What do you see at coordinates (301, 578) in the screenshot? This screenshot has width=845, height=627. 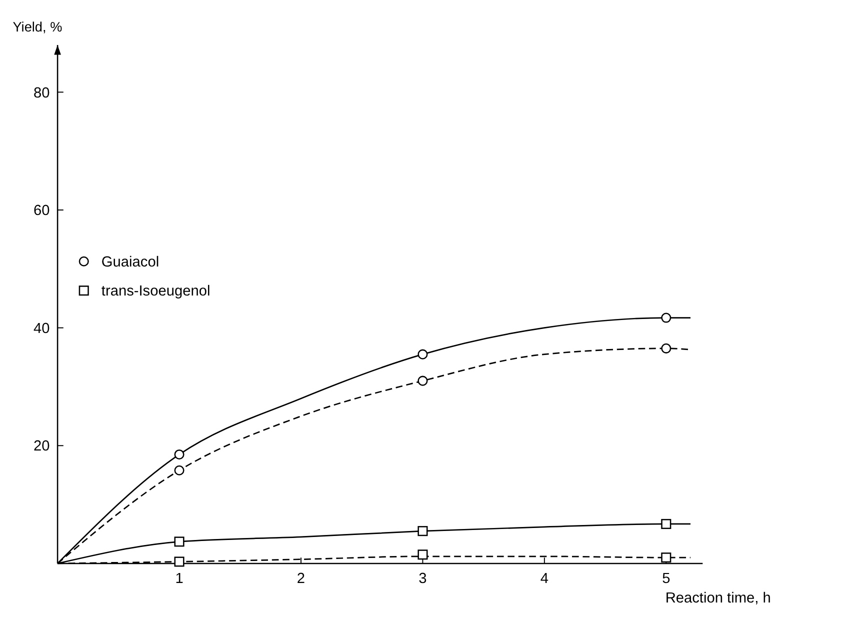 I see `x-tick-label: 2` at bounding box center [301, 578].